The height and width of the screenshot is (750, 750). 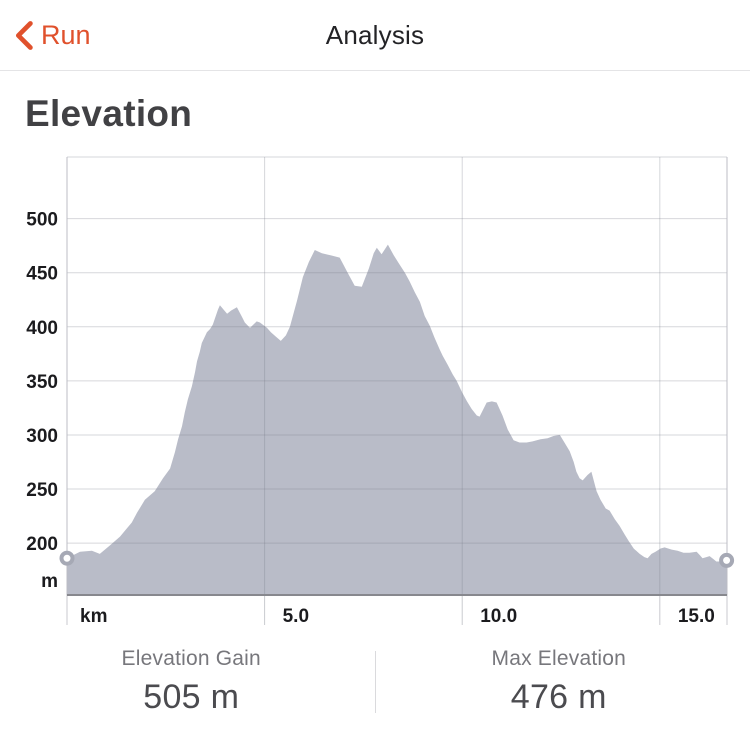 I want to click on x-axis-unit-label: km, so click(x=93, y=616).